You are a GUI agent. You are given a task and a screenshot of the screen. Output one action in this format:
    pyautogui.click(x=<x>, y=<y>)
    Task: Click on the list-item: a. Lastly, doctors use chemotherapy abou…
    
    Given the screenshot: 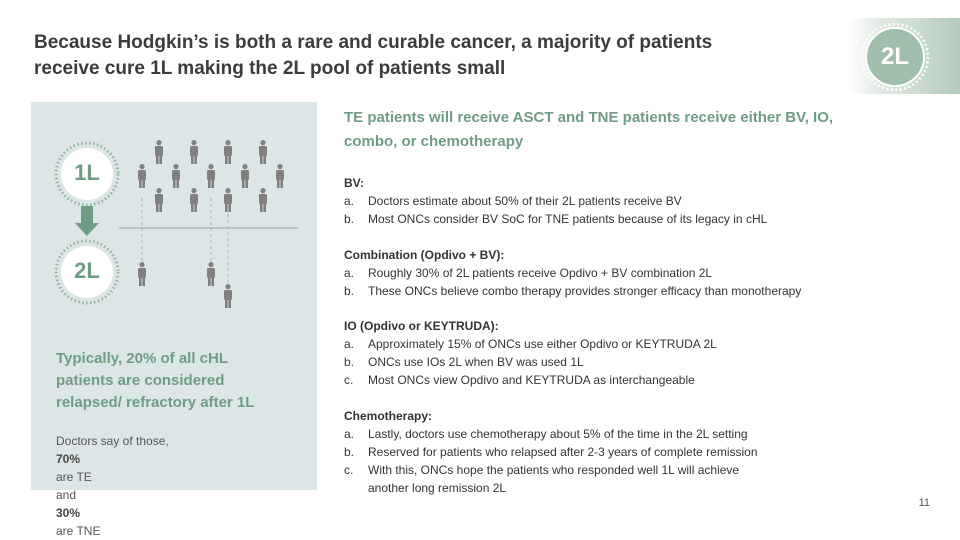 What is the action you would take?
    pyautogui.click(x=639, y=434)
    